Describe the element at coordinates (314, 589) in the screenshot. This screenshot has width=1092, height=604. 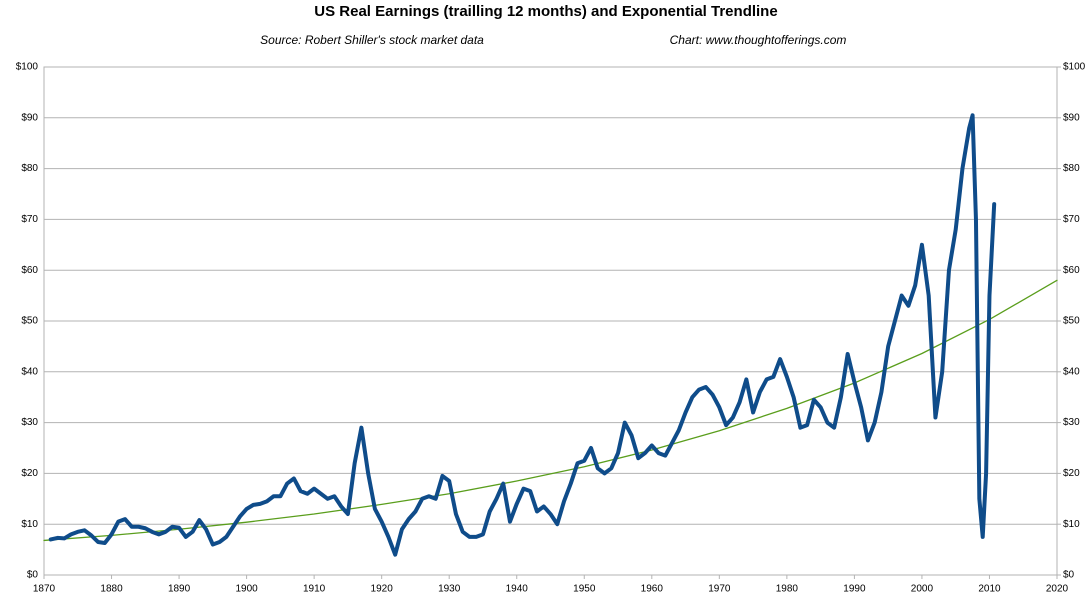
I see `x-tick-label: 1910` at that location.